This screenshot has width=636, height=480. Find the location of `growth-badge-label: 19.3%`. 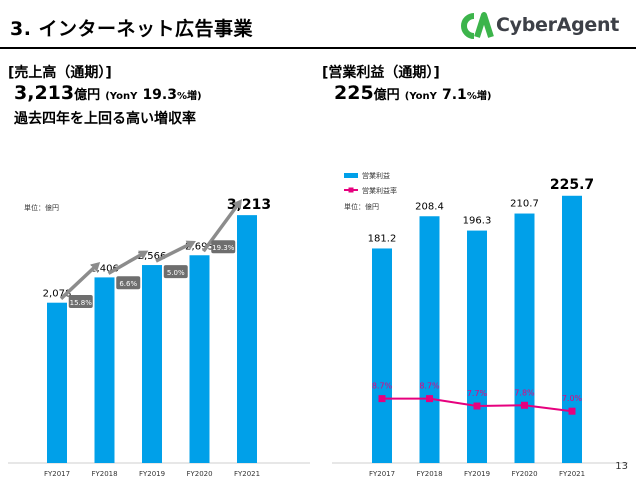

growth-badge-label: 19.3% is located at coordinates (223, 248).